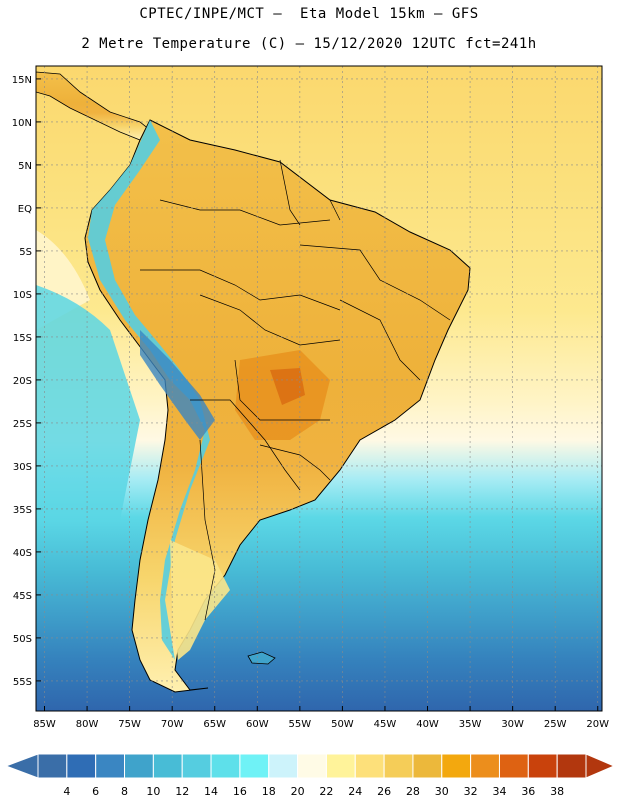 This screenshot has height=800, width=618. What do you see at coordinates (95, 791) in the screenshot?
I see `colorbar-label: 6` at bounding box center [95, 791].